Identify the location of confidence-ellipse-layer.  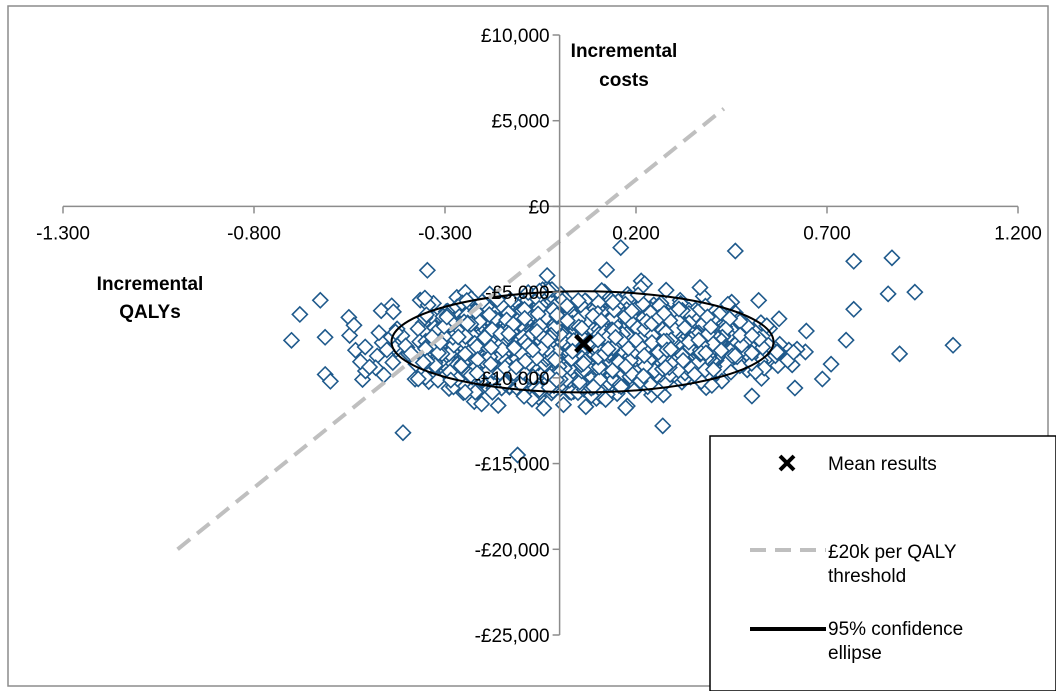
(582, 342).